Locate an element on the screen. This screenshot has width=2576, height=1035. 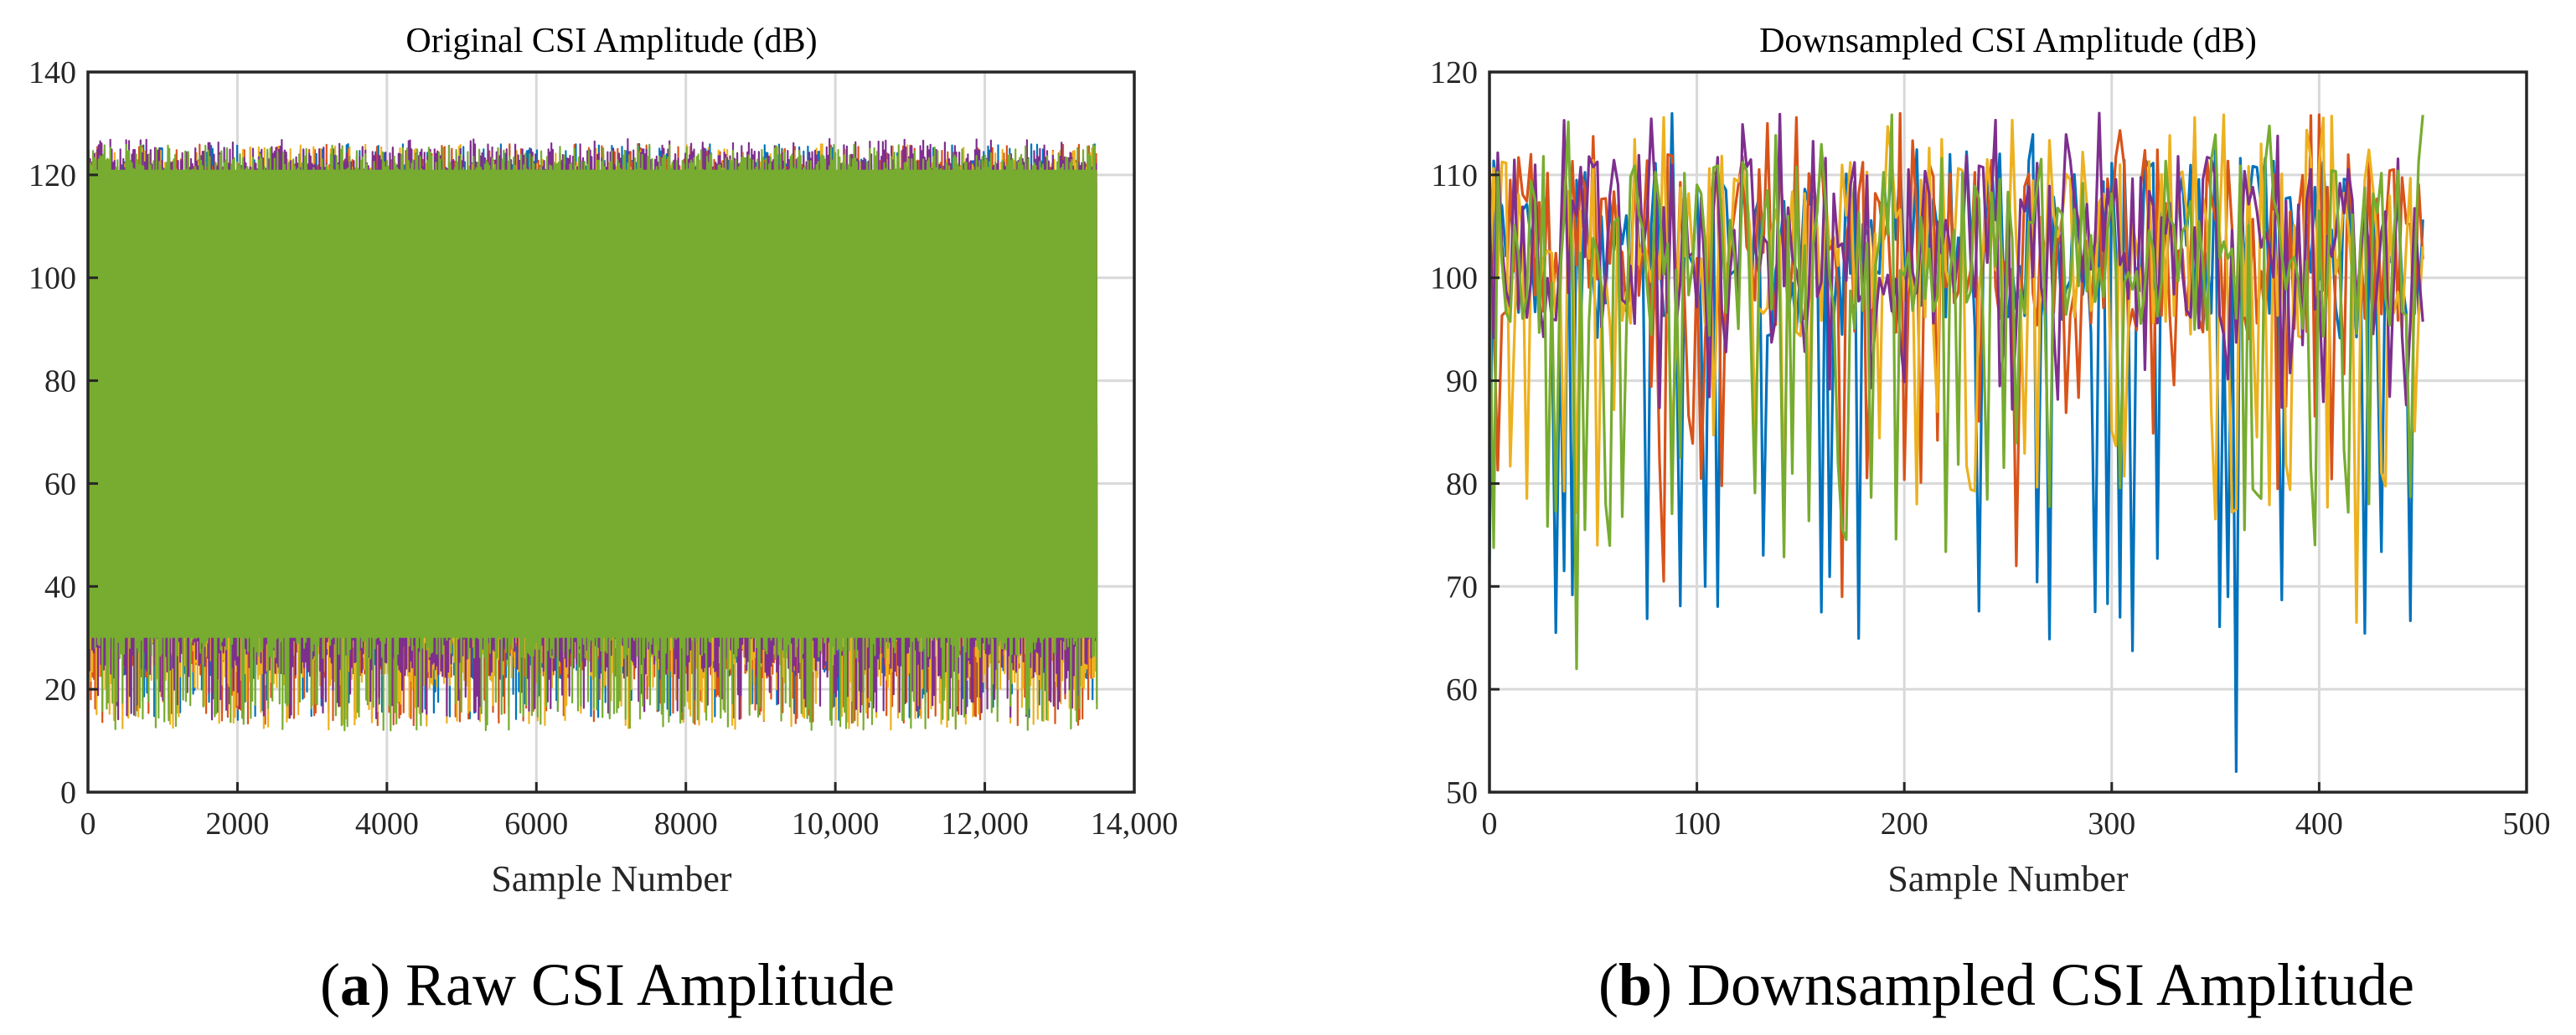
caption-a: (a) Raw CSI Amplitude is located at coordinates (607, 985).